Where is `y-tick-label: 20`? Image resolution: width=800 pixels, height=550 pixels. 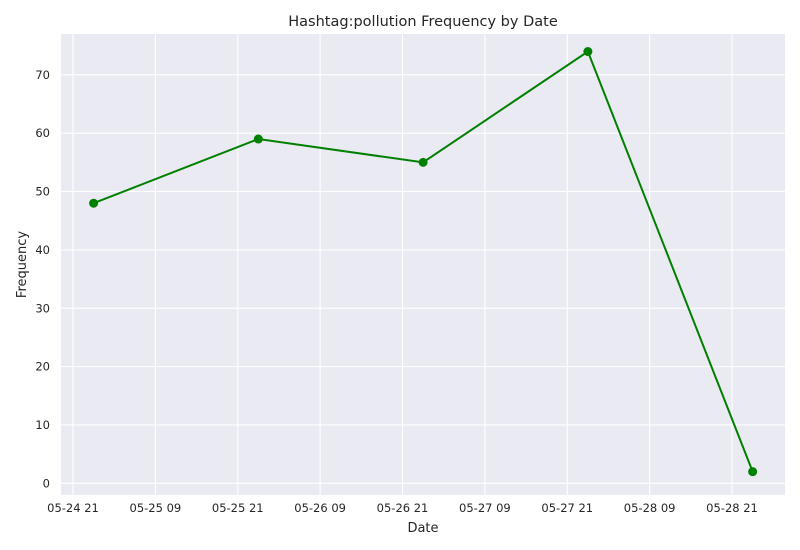
y-tick-label: 20 is located at coordinates (42, 367).